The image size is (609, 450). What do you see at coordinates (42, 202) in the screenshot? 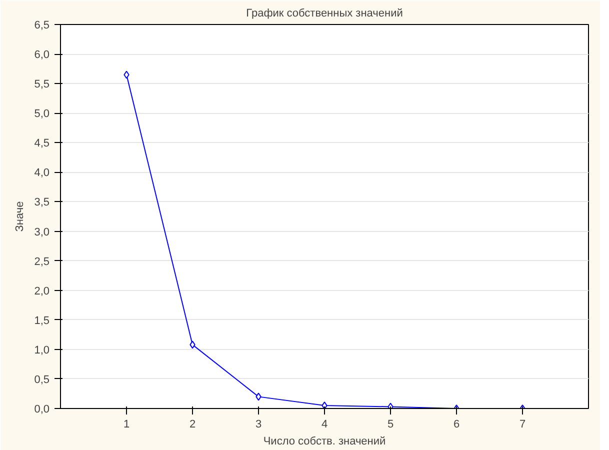
I see `y-tick-label: 3,5` at bounding box center [42, 202].